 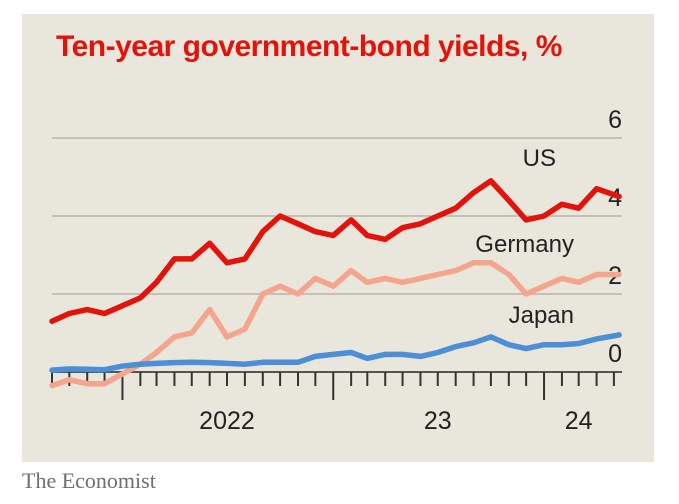 What do you see at coordinates (335, 352) in the screenshot?
I see `series-line-japan` at bounding box center [335, 352].